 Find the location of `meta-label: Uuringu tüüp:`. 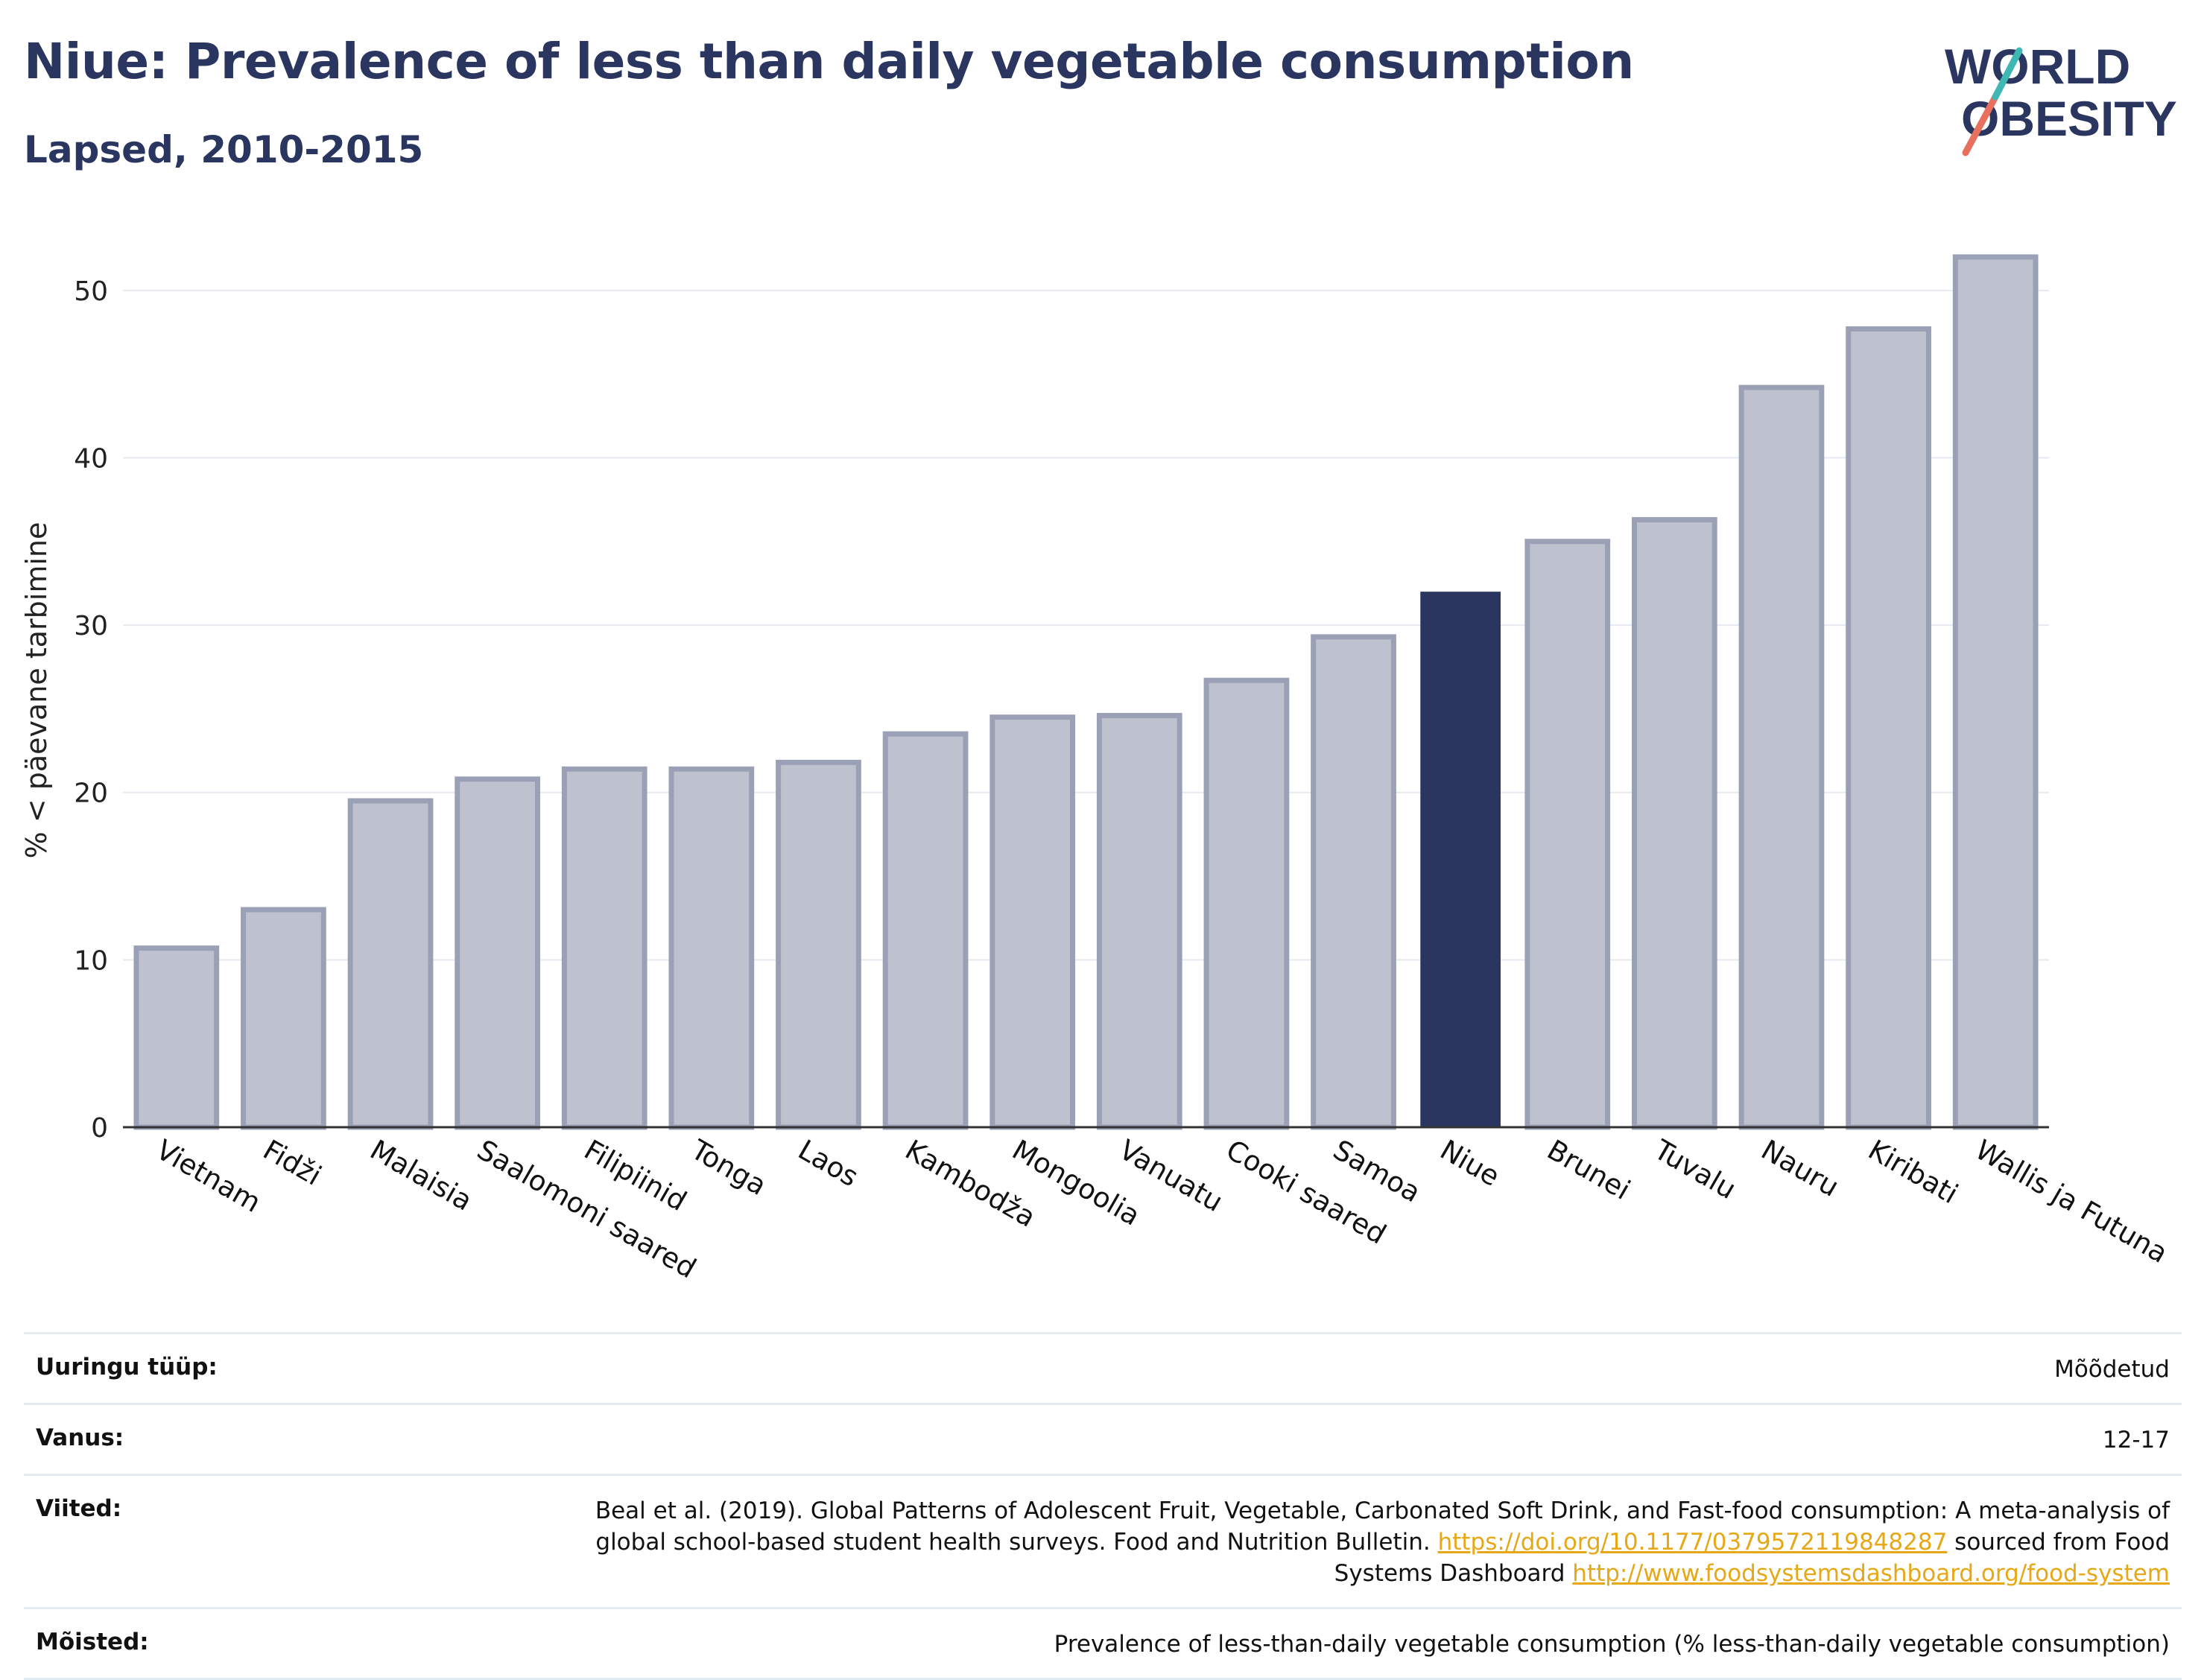

meta-label: Uuringu tüüp: is located at coordinates (127, 1367).